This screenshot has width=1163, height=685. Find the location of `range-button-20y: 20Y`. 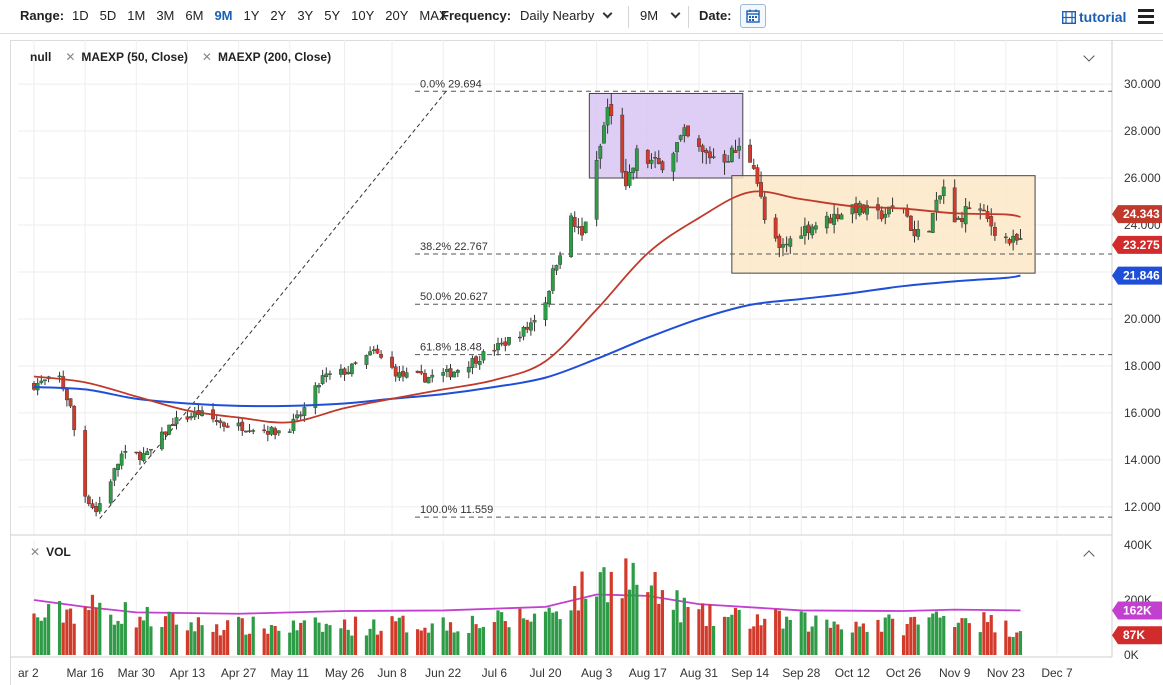

range-button-20y: 20Y is located at coordinates (397, 15).